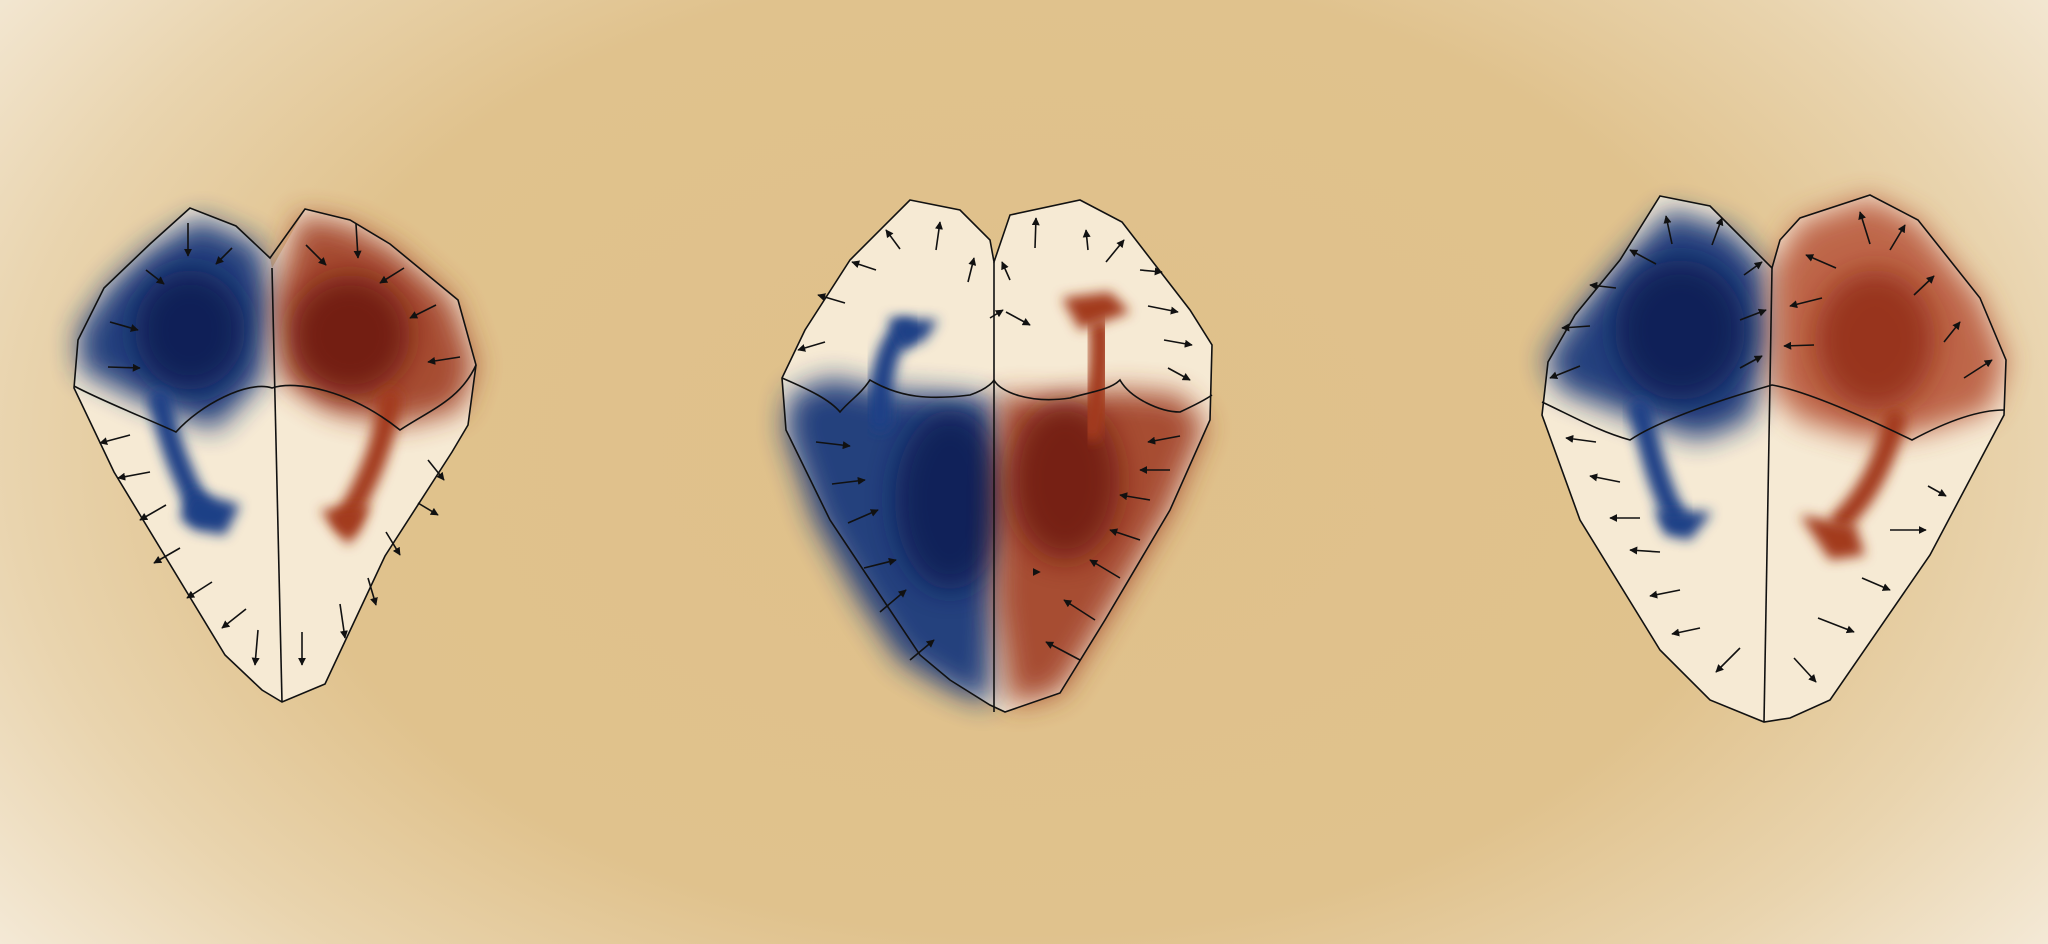  I want to click on panel-right, so click(1774, 458).